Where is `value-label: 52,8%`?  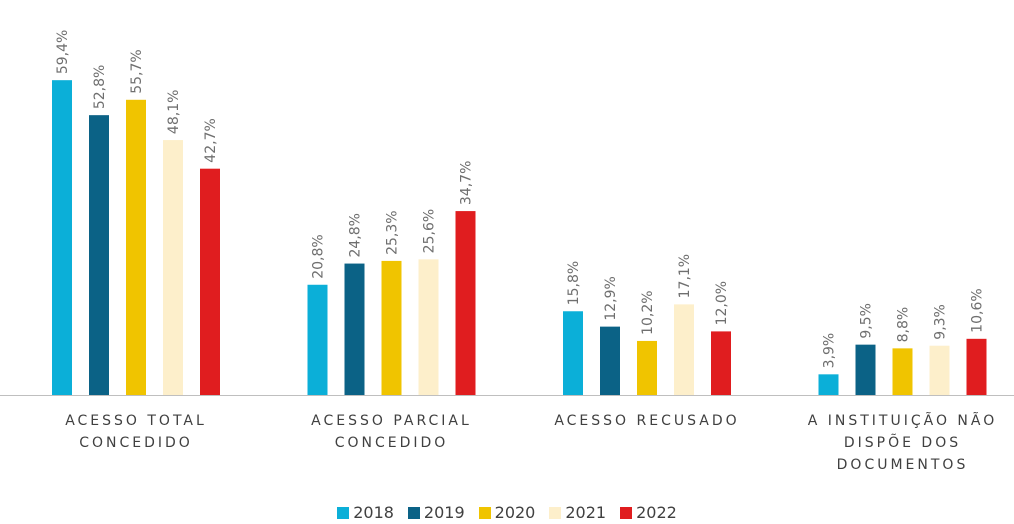
value-label: 52,8% is located at coordinates (100, 87).